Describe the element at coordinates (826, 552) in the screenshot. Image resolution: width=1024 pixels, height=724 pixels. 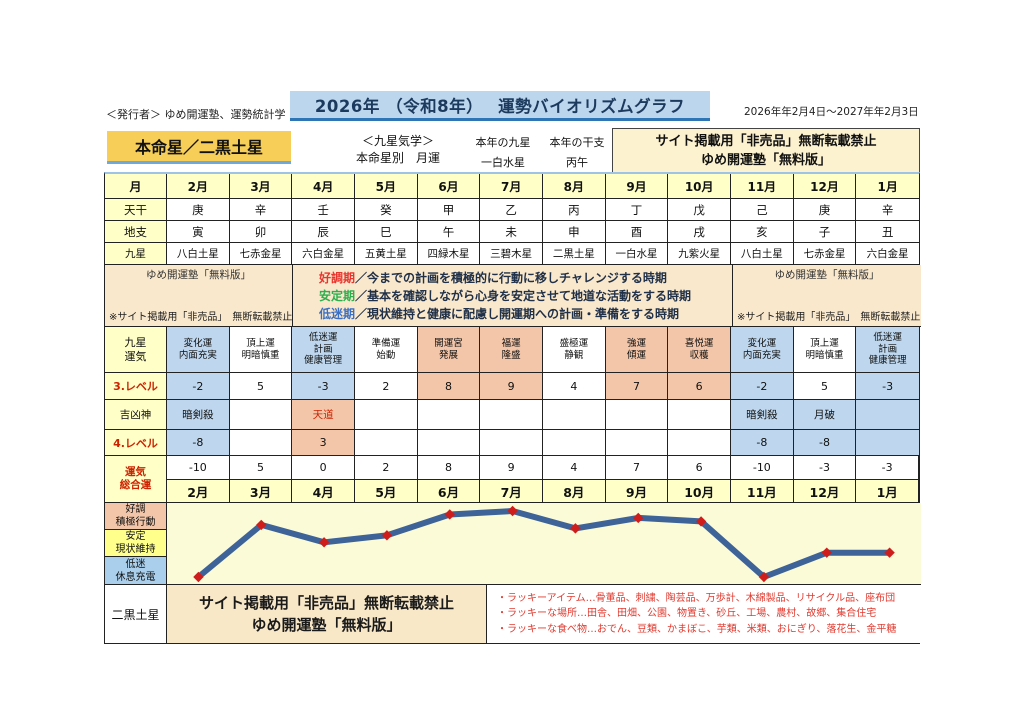
I see `chart-marker-12月` at that location.